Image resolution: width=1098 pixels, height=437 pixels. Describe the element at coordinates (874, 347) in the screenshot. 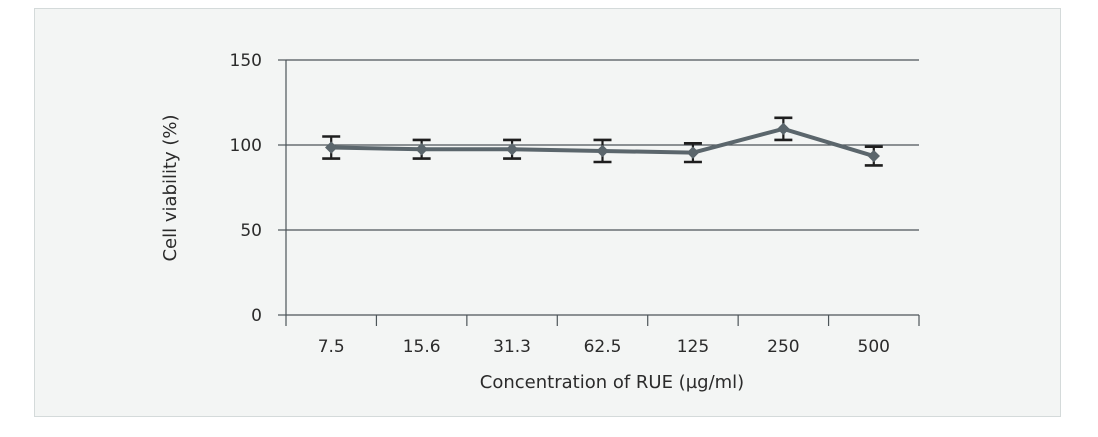

I see `x-tick-label: 500` at that location.